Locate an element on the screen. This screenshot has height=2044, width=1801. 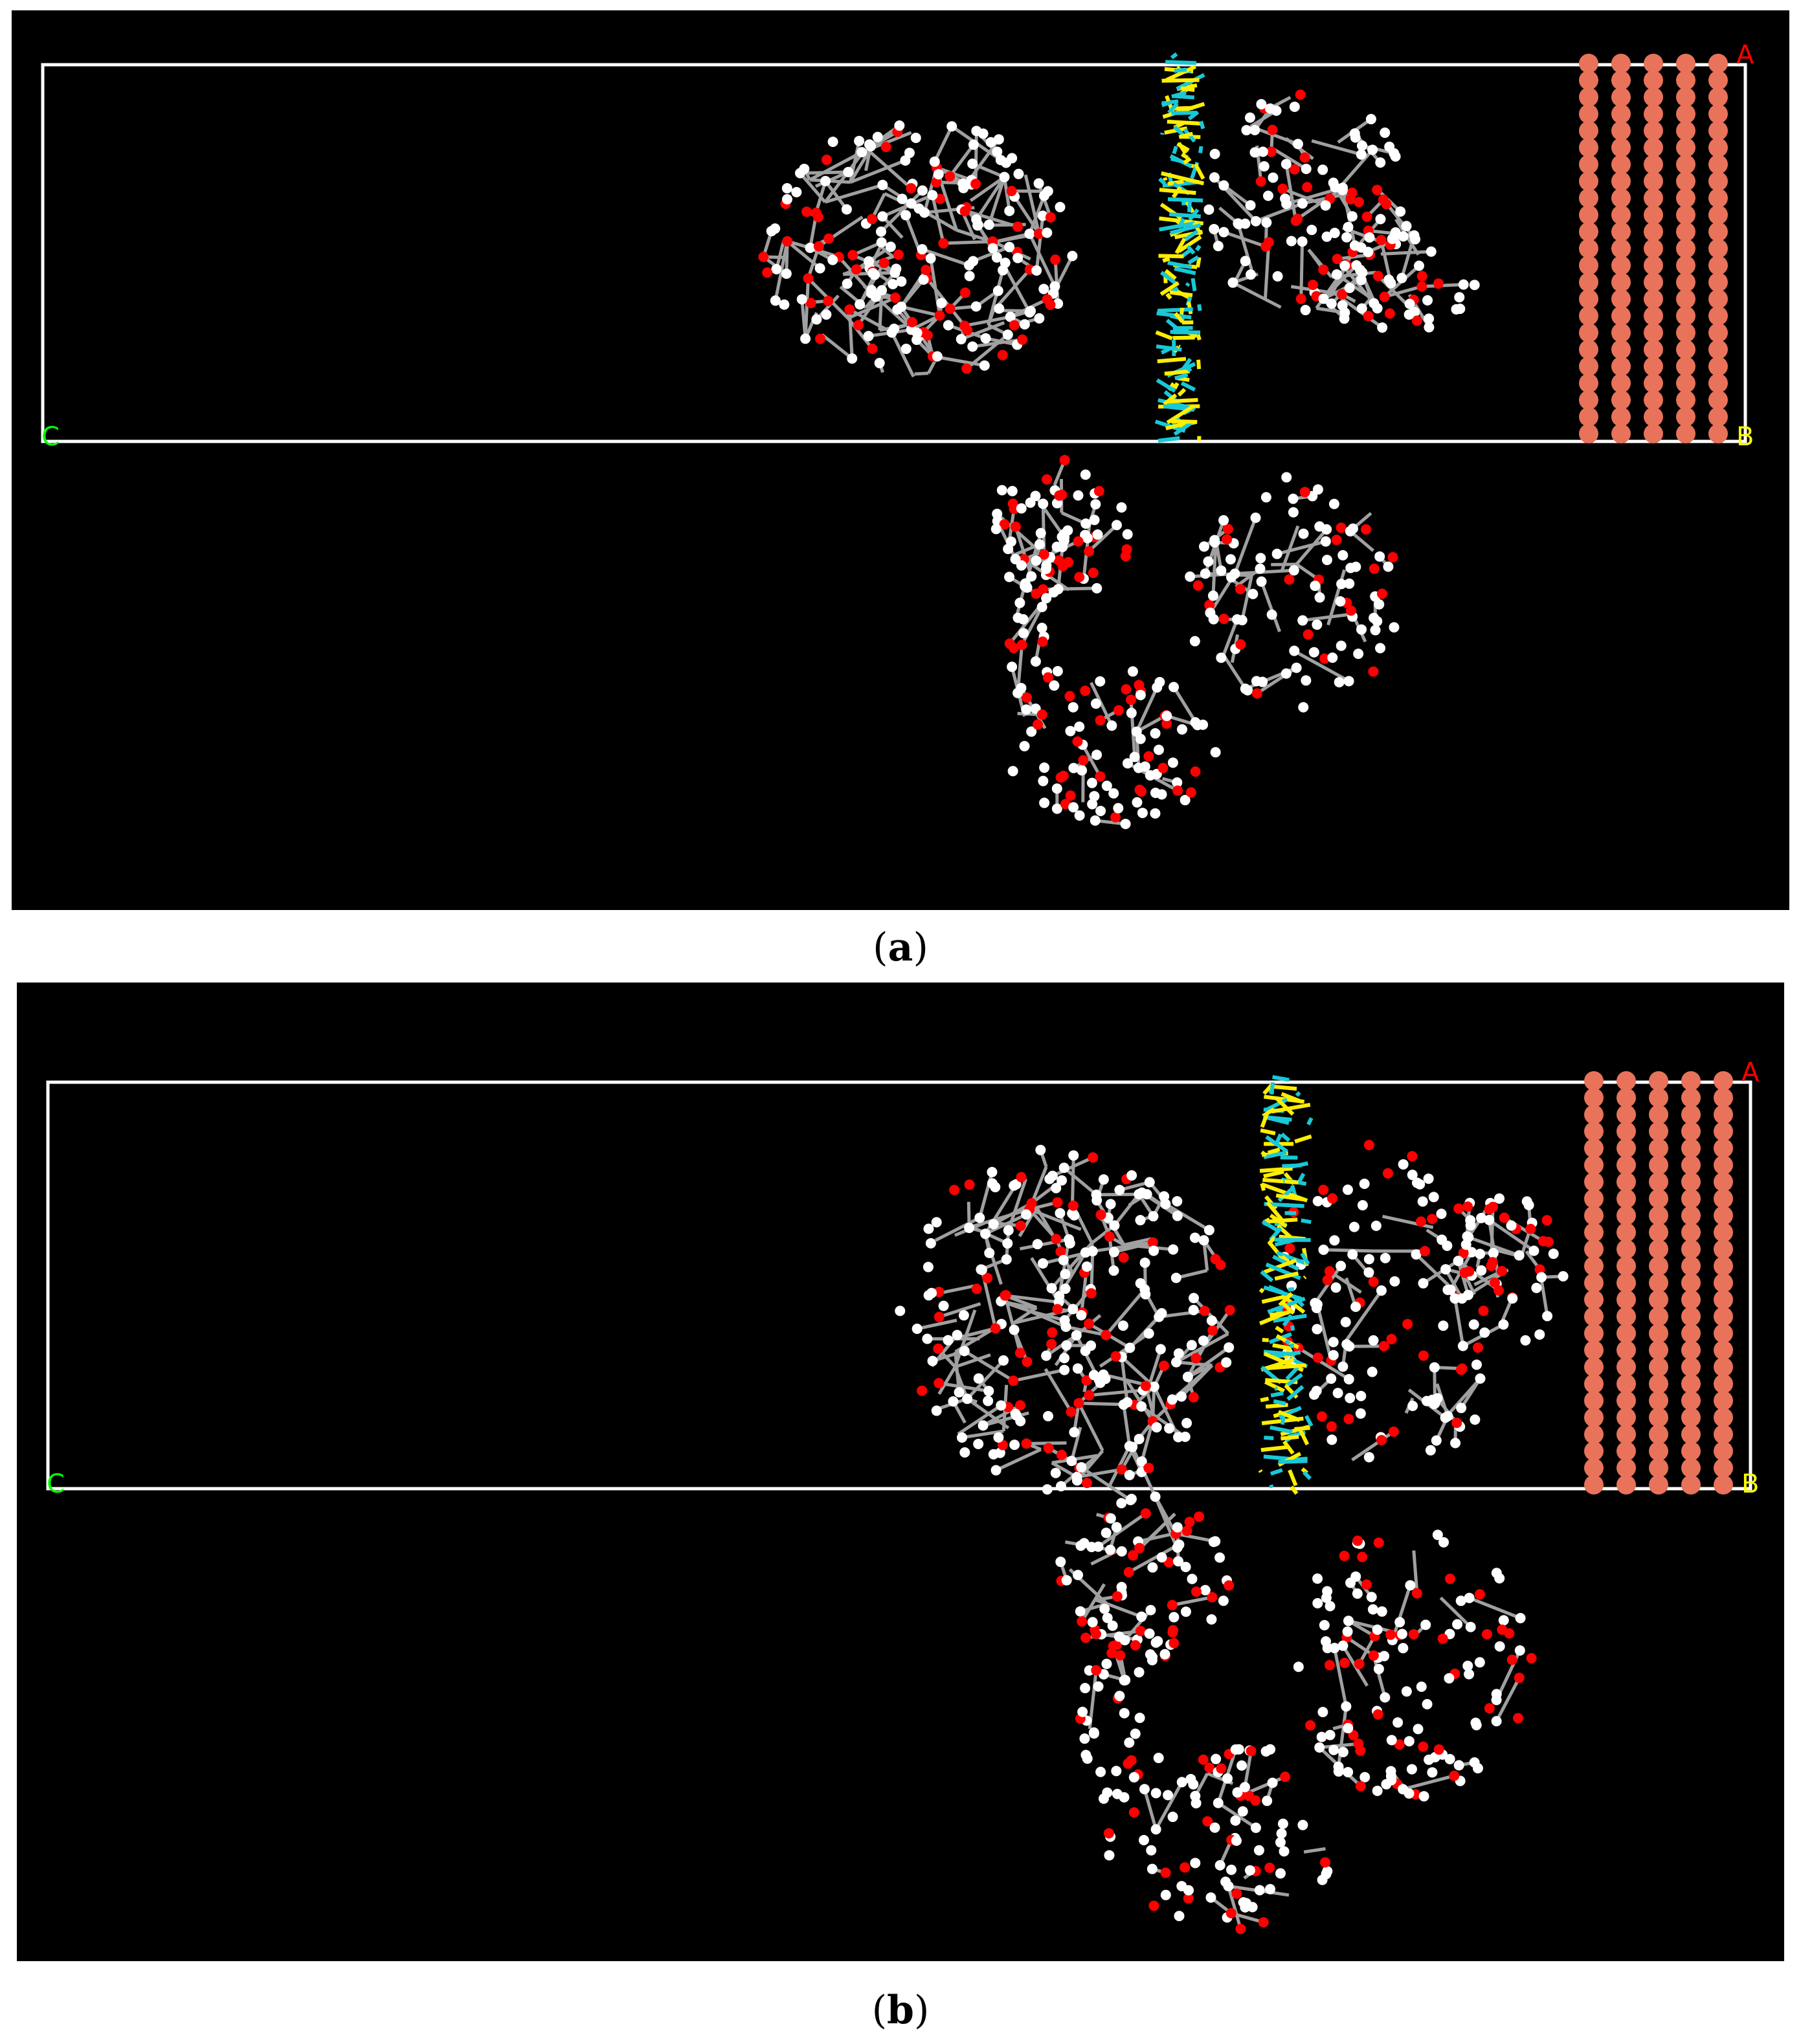
polymer-molecule is located at coordinates (1119, 459).